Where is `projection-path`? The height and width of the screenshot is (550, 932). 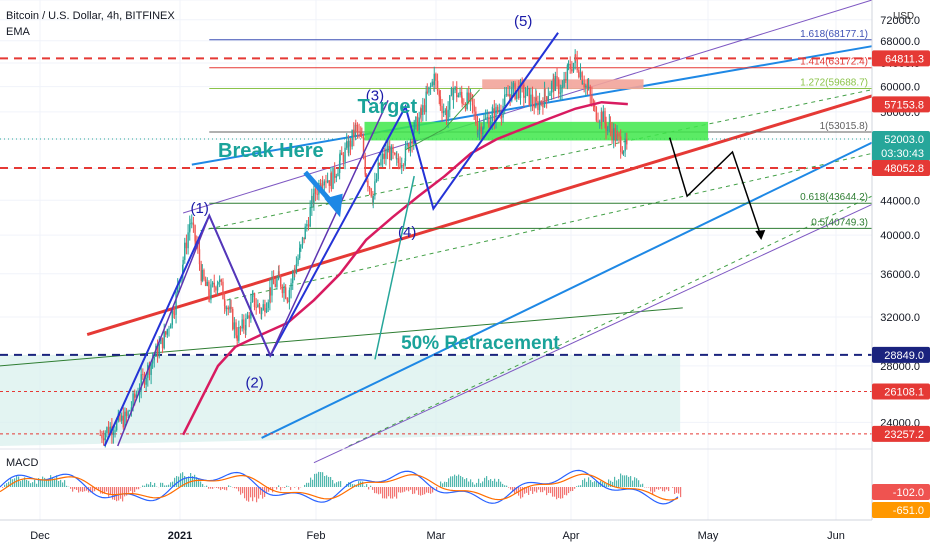 projection-path is located at coordinates (717, 189).